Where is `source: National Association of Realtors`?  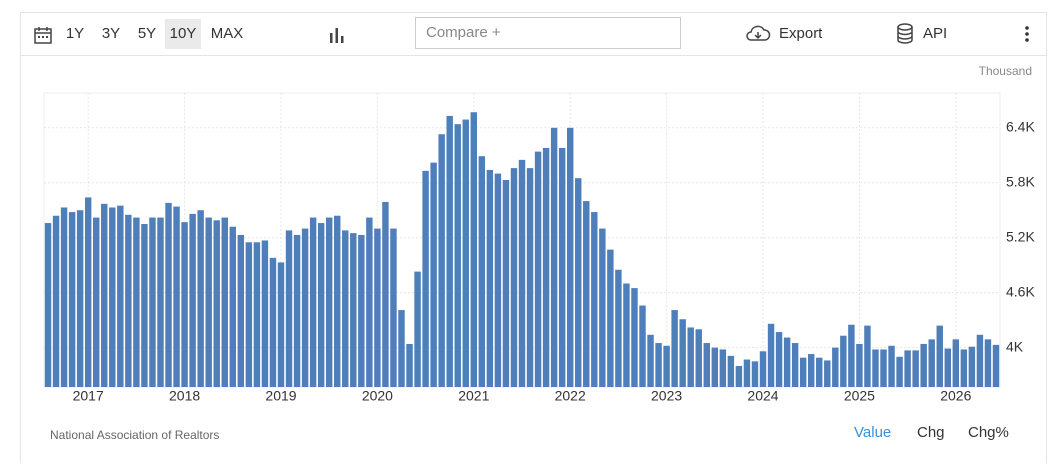 source: National Association of Realtors is located at coordinates (135, 435).